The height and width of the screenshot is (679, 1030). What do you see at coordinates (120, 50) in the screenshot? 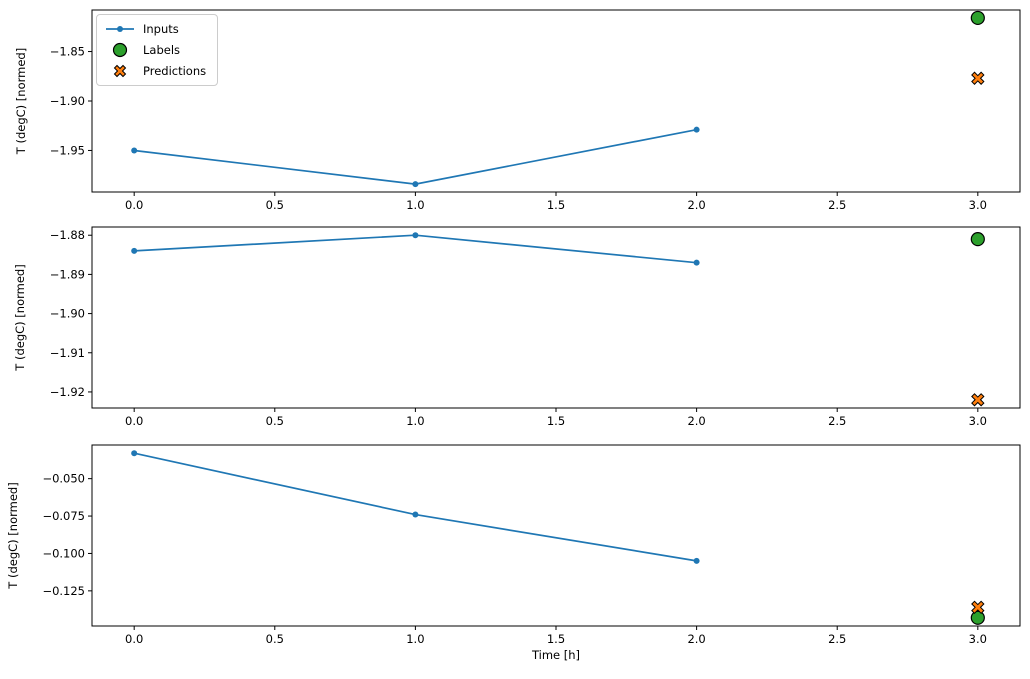
I see `labels-circle-icon` at bounding box center [120, 50].